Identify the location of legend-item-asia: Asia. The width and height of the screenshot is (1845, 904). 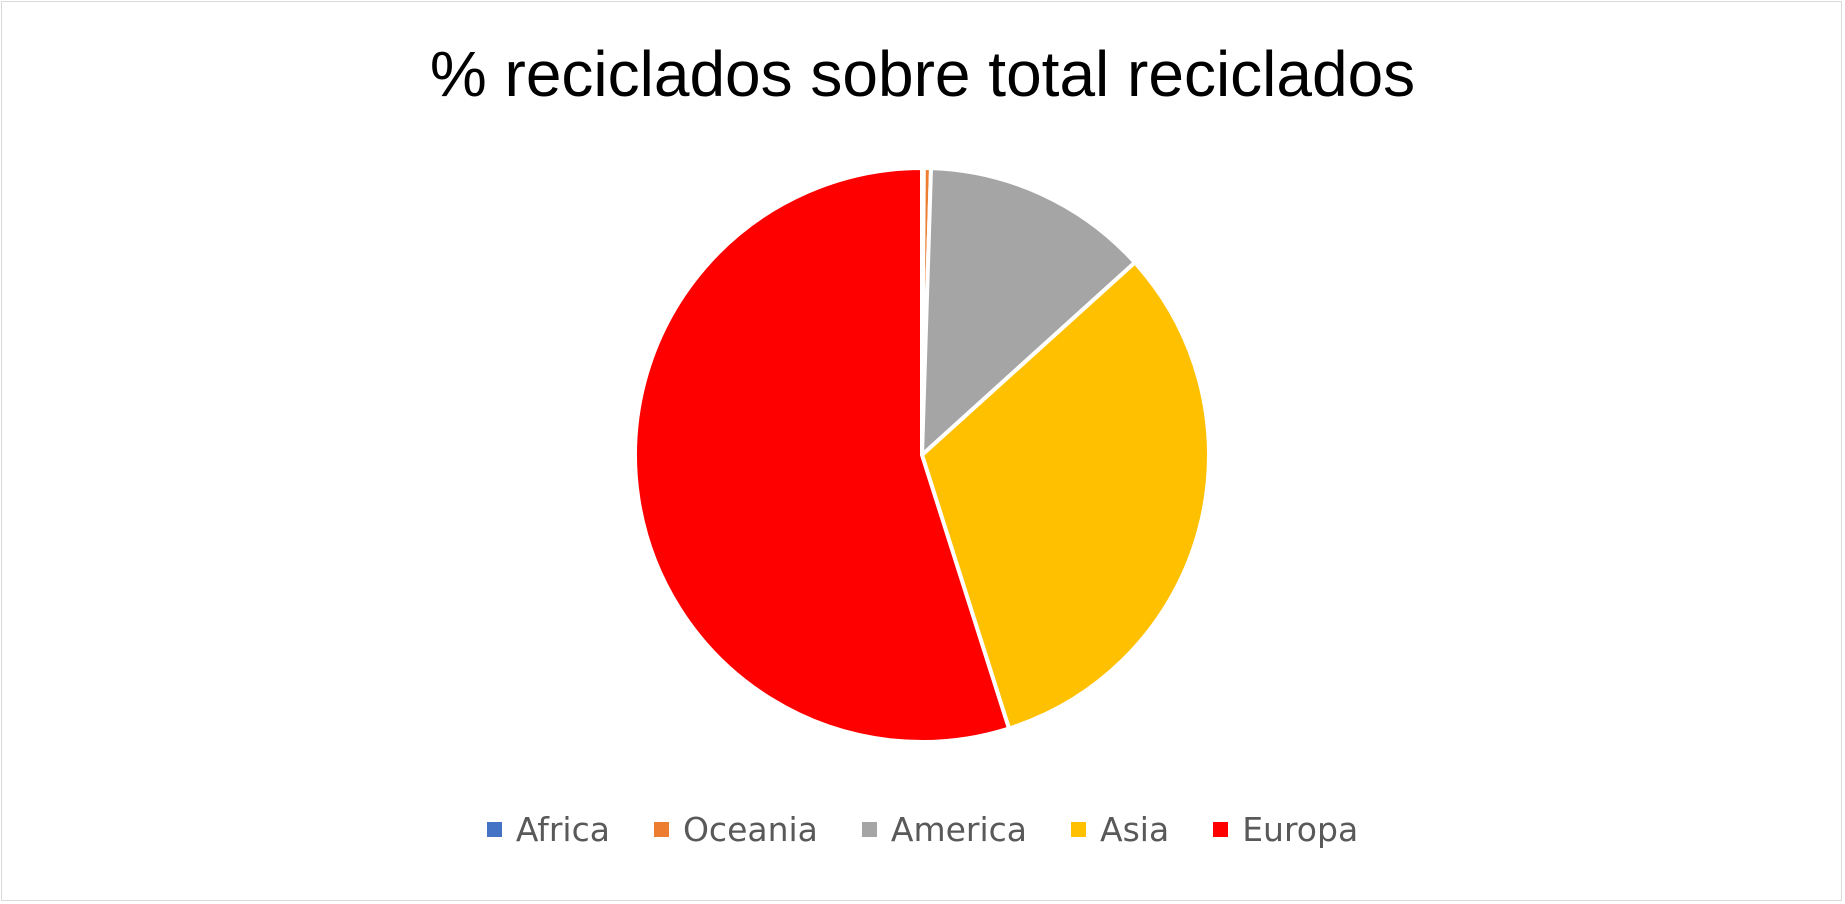
(1120, 829).